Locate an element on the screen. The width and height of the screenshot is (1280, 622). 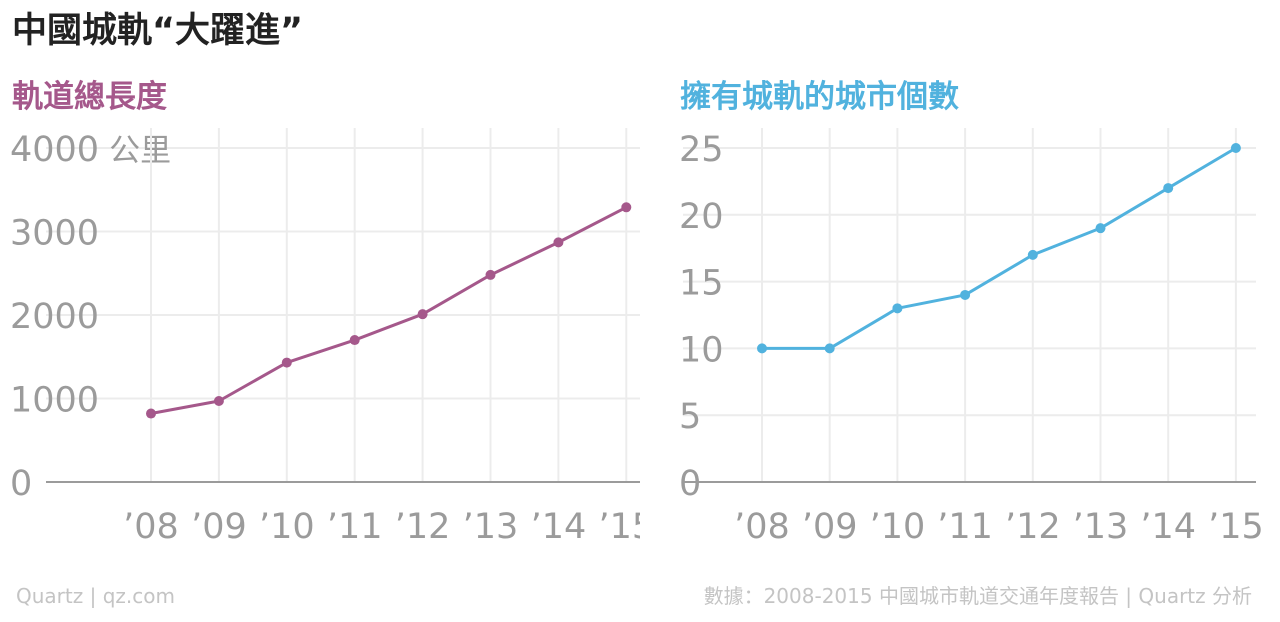
cities-y-tick-label: 0 is located at coordinates (690, 484).